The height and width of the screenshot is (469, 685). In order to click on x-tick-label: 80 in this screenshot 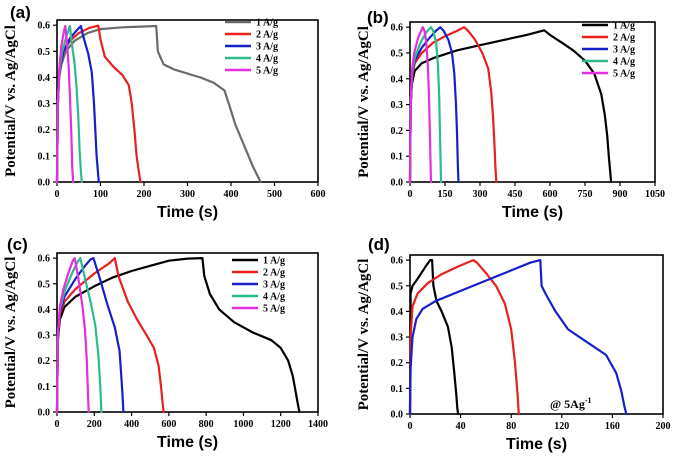, I will do `click(511, 426)`.